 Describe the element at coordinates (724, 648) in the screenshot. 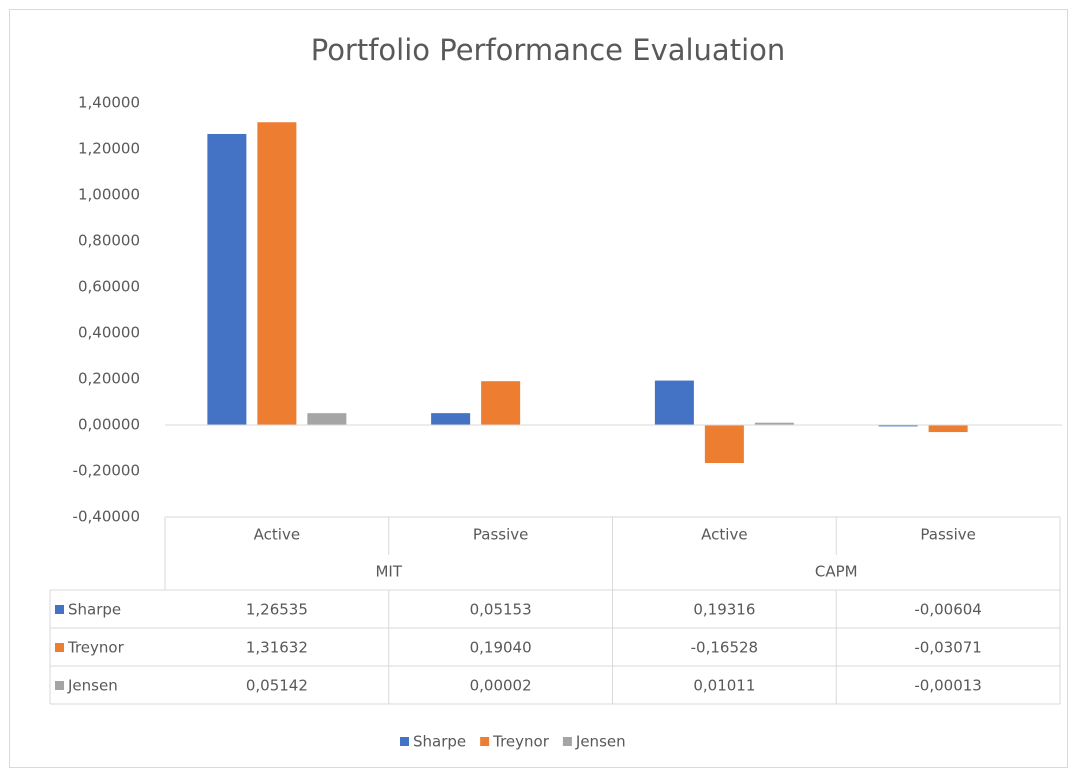

I see `table-value: -0,16528` at that location.